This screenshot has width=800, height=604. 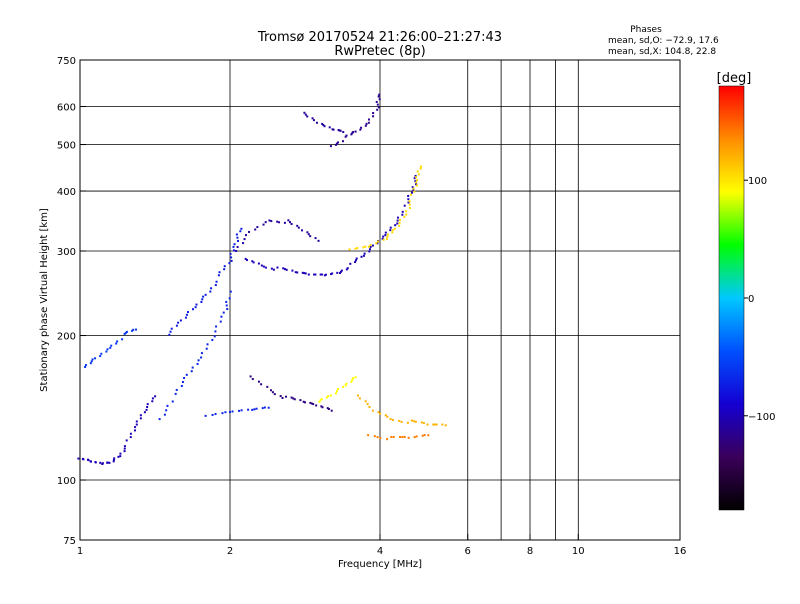 What do you see at coordinates (379, 37) in the screenshot?
I see `chart-title: Tromsø 20170524 21:26:00–21:27:43` at bounding box center [379, 37].